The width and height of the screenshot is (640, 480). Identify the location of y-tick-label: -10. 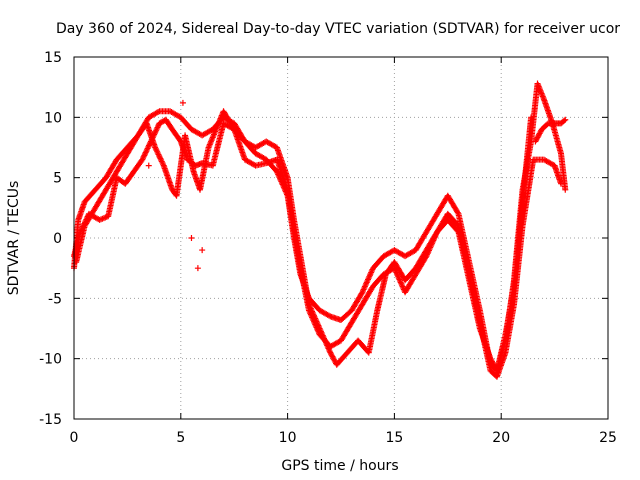
(50, 360).